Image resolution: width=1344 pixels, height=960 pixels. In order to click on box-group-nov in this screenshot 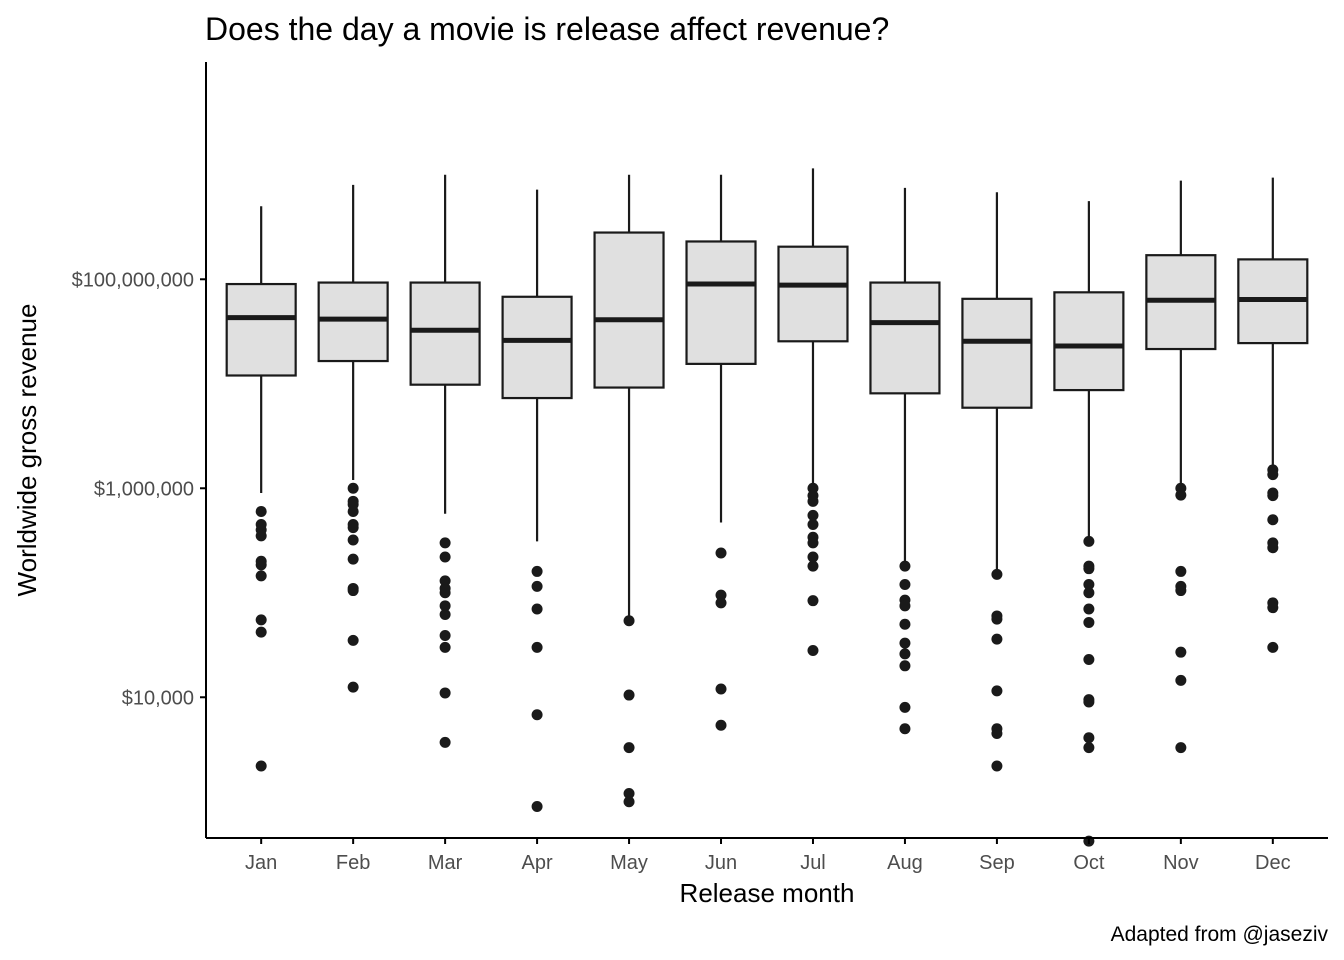, I will do `click(1181, 467)`.